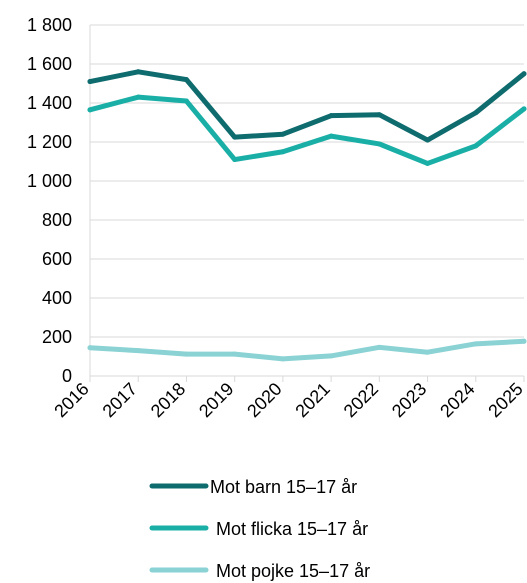 This screenshot has width=527, height=583. What do you see at coordinates (292, 529) in the screenshot?
I see `legend-label-1: Mot flicka 15–17 år` at bounding box center [292, 529].